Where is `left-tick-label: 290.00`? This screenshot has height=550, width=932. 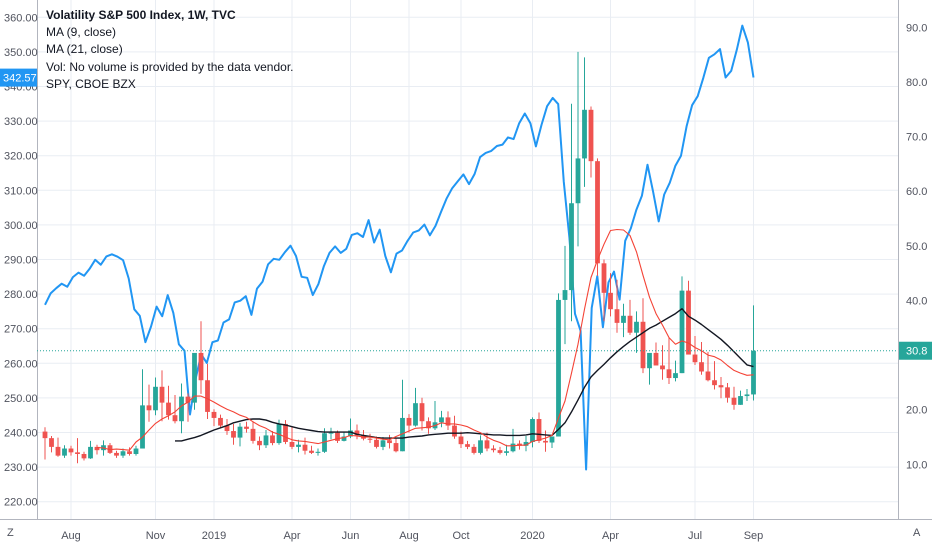 left-tick-label: 290.00 is located at coordinates (21, 261).